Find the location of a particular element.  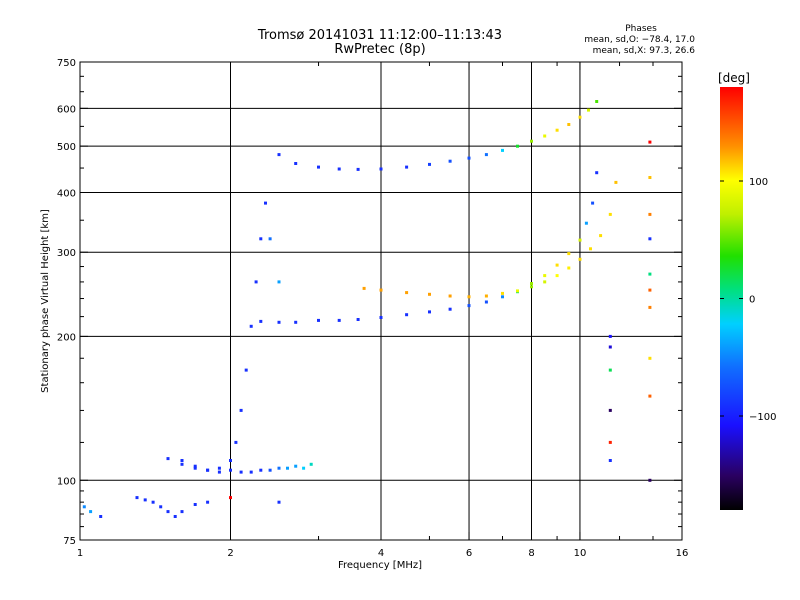

y-tick-label: 750 is located at coordinates (66, 63).